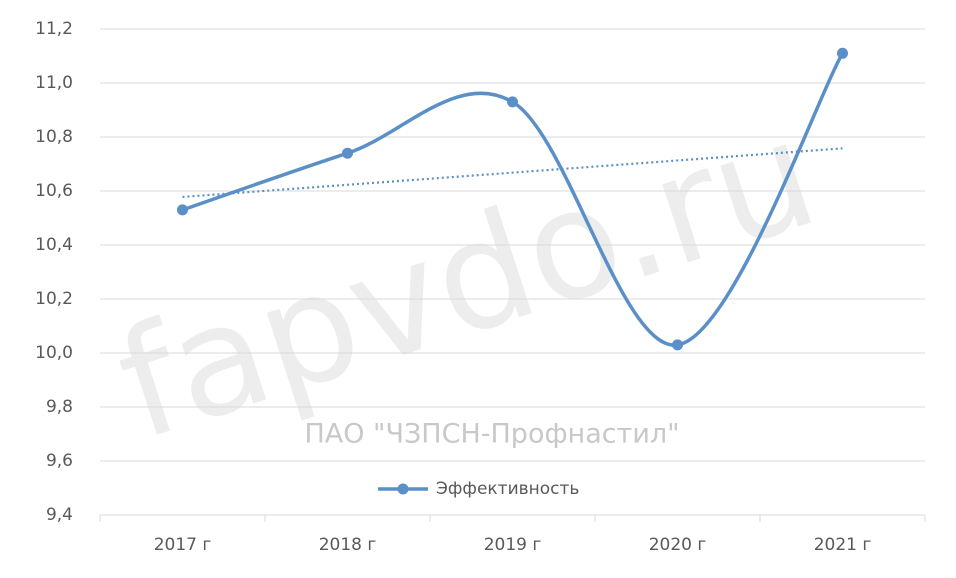  Describe the element at coordinates (59, 407) in the screenshot. I see `y-tick-label: 9,8` at that location.